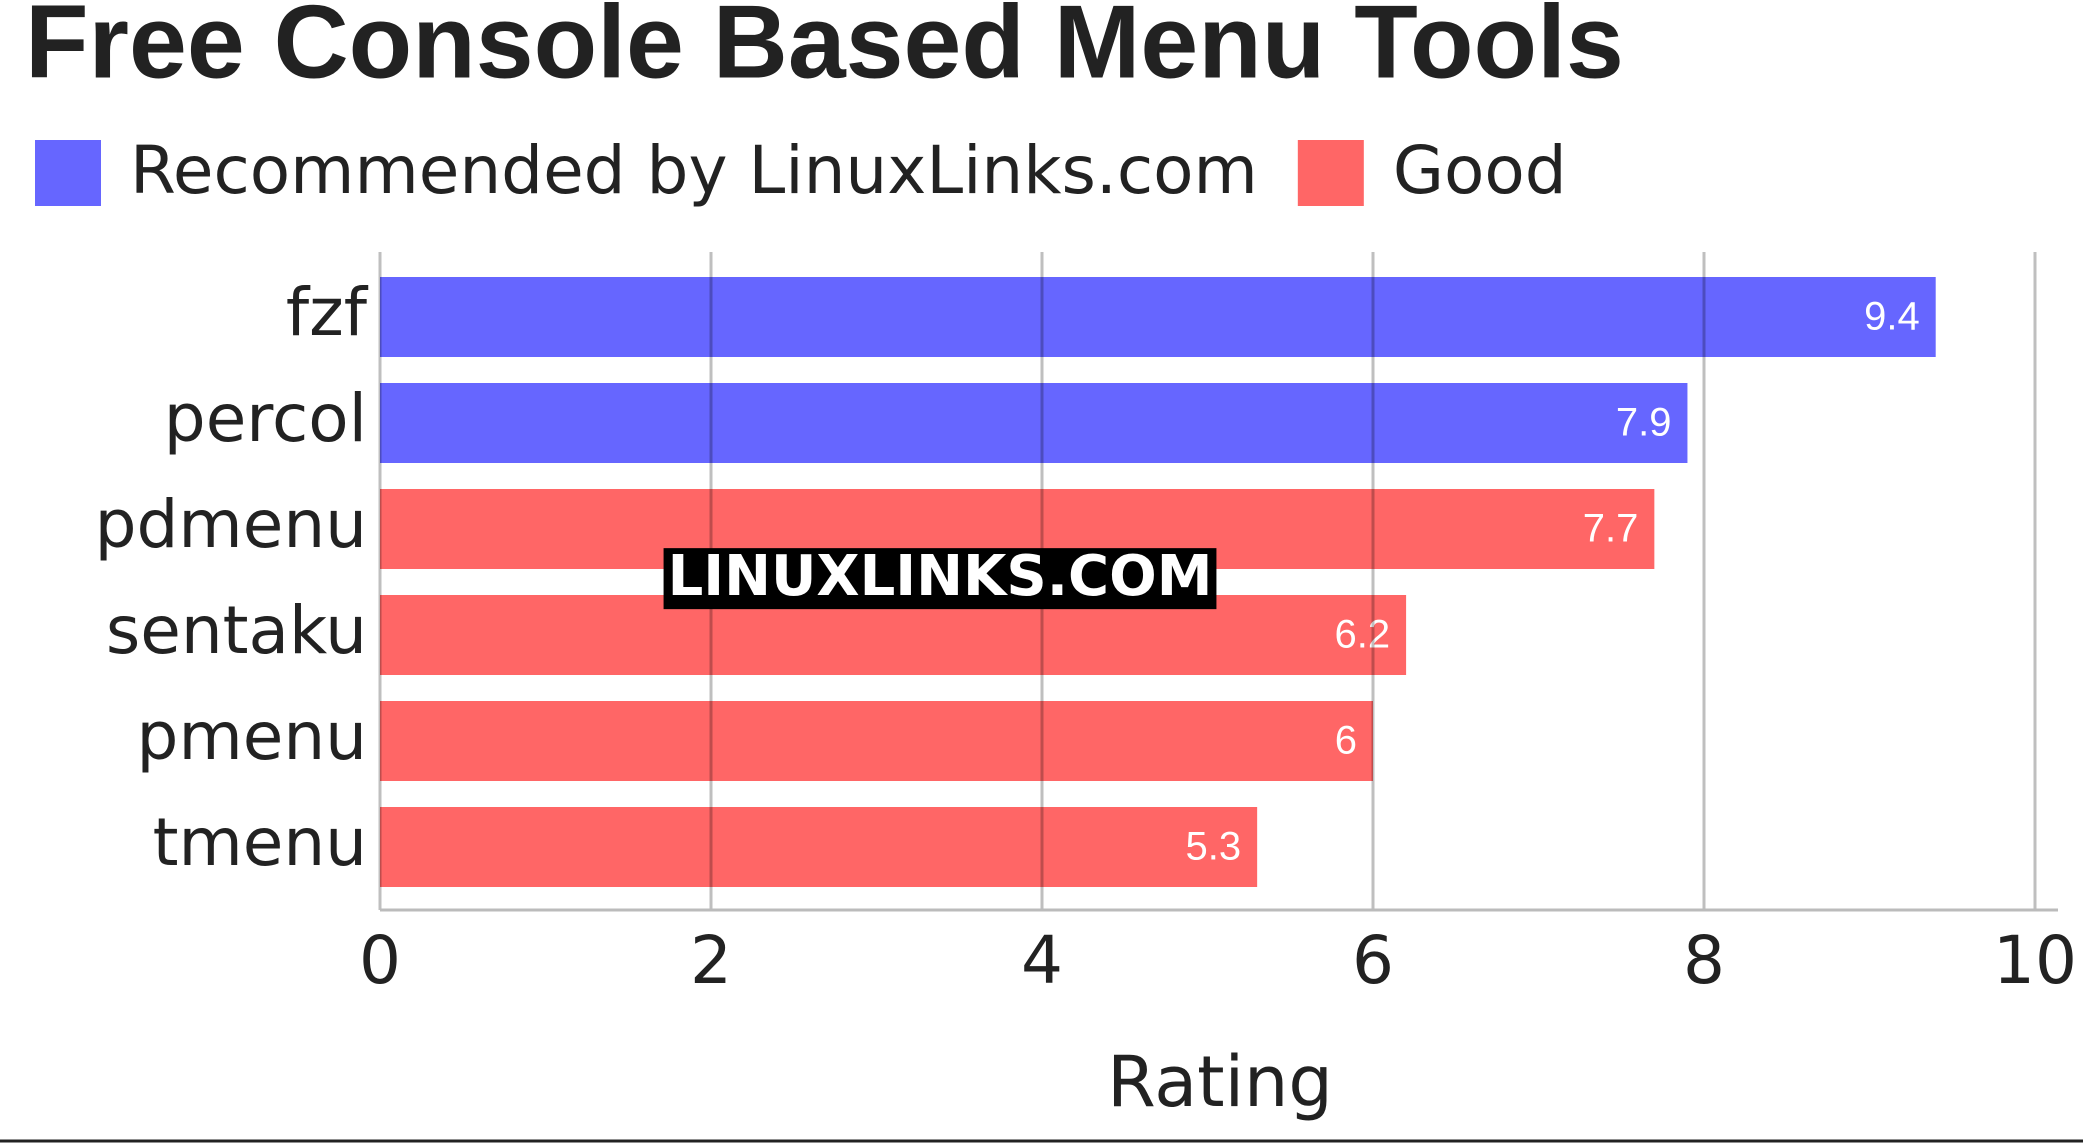 The width and height of the screenshot is (2083, 1143). Describe the element at coordinates (1611, 529) in the screenshot. I see `value-label: 7.7` at that location.